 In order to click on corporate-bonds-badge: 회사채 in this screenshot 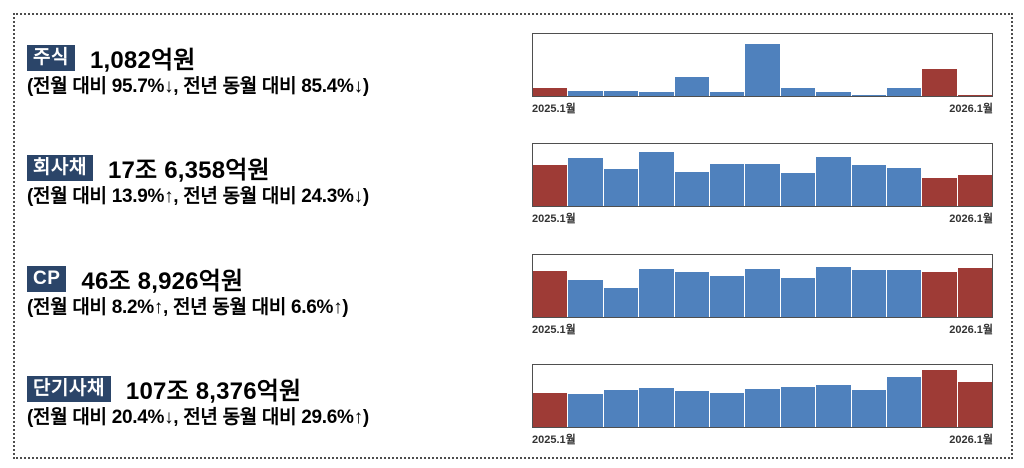, I will do `click(60, 167)`.